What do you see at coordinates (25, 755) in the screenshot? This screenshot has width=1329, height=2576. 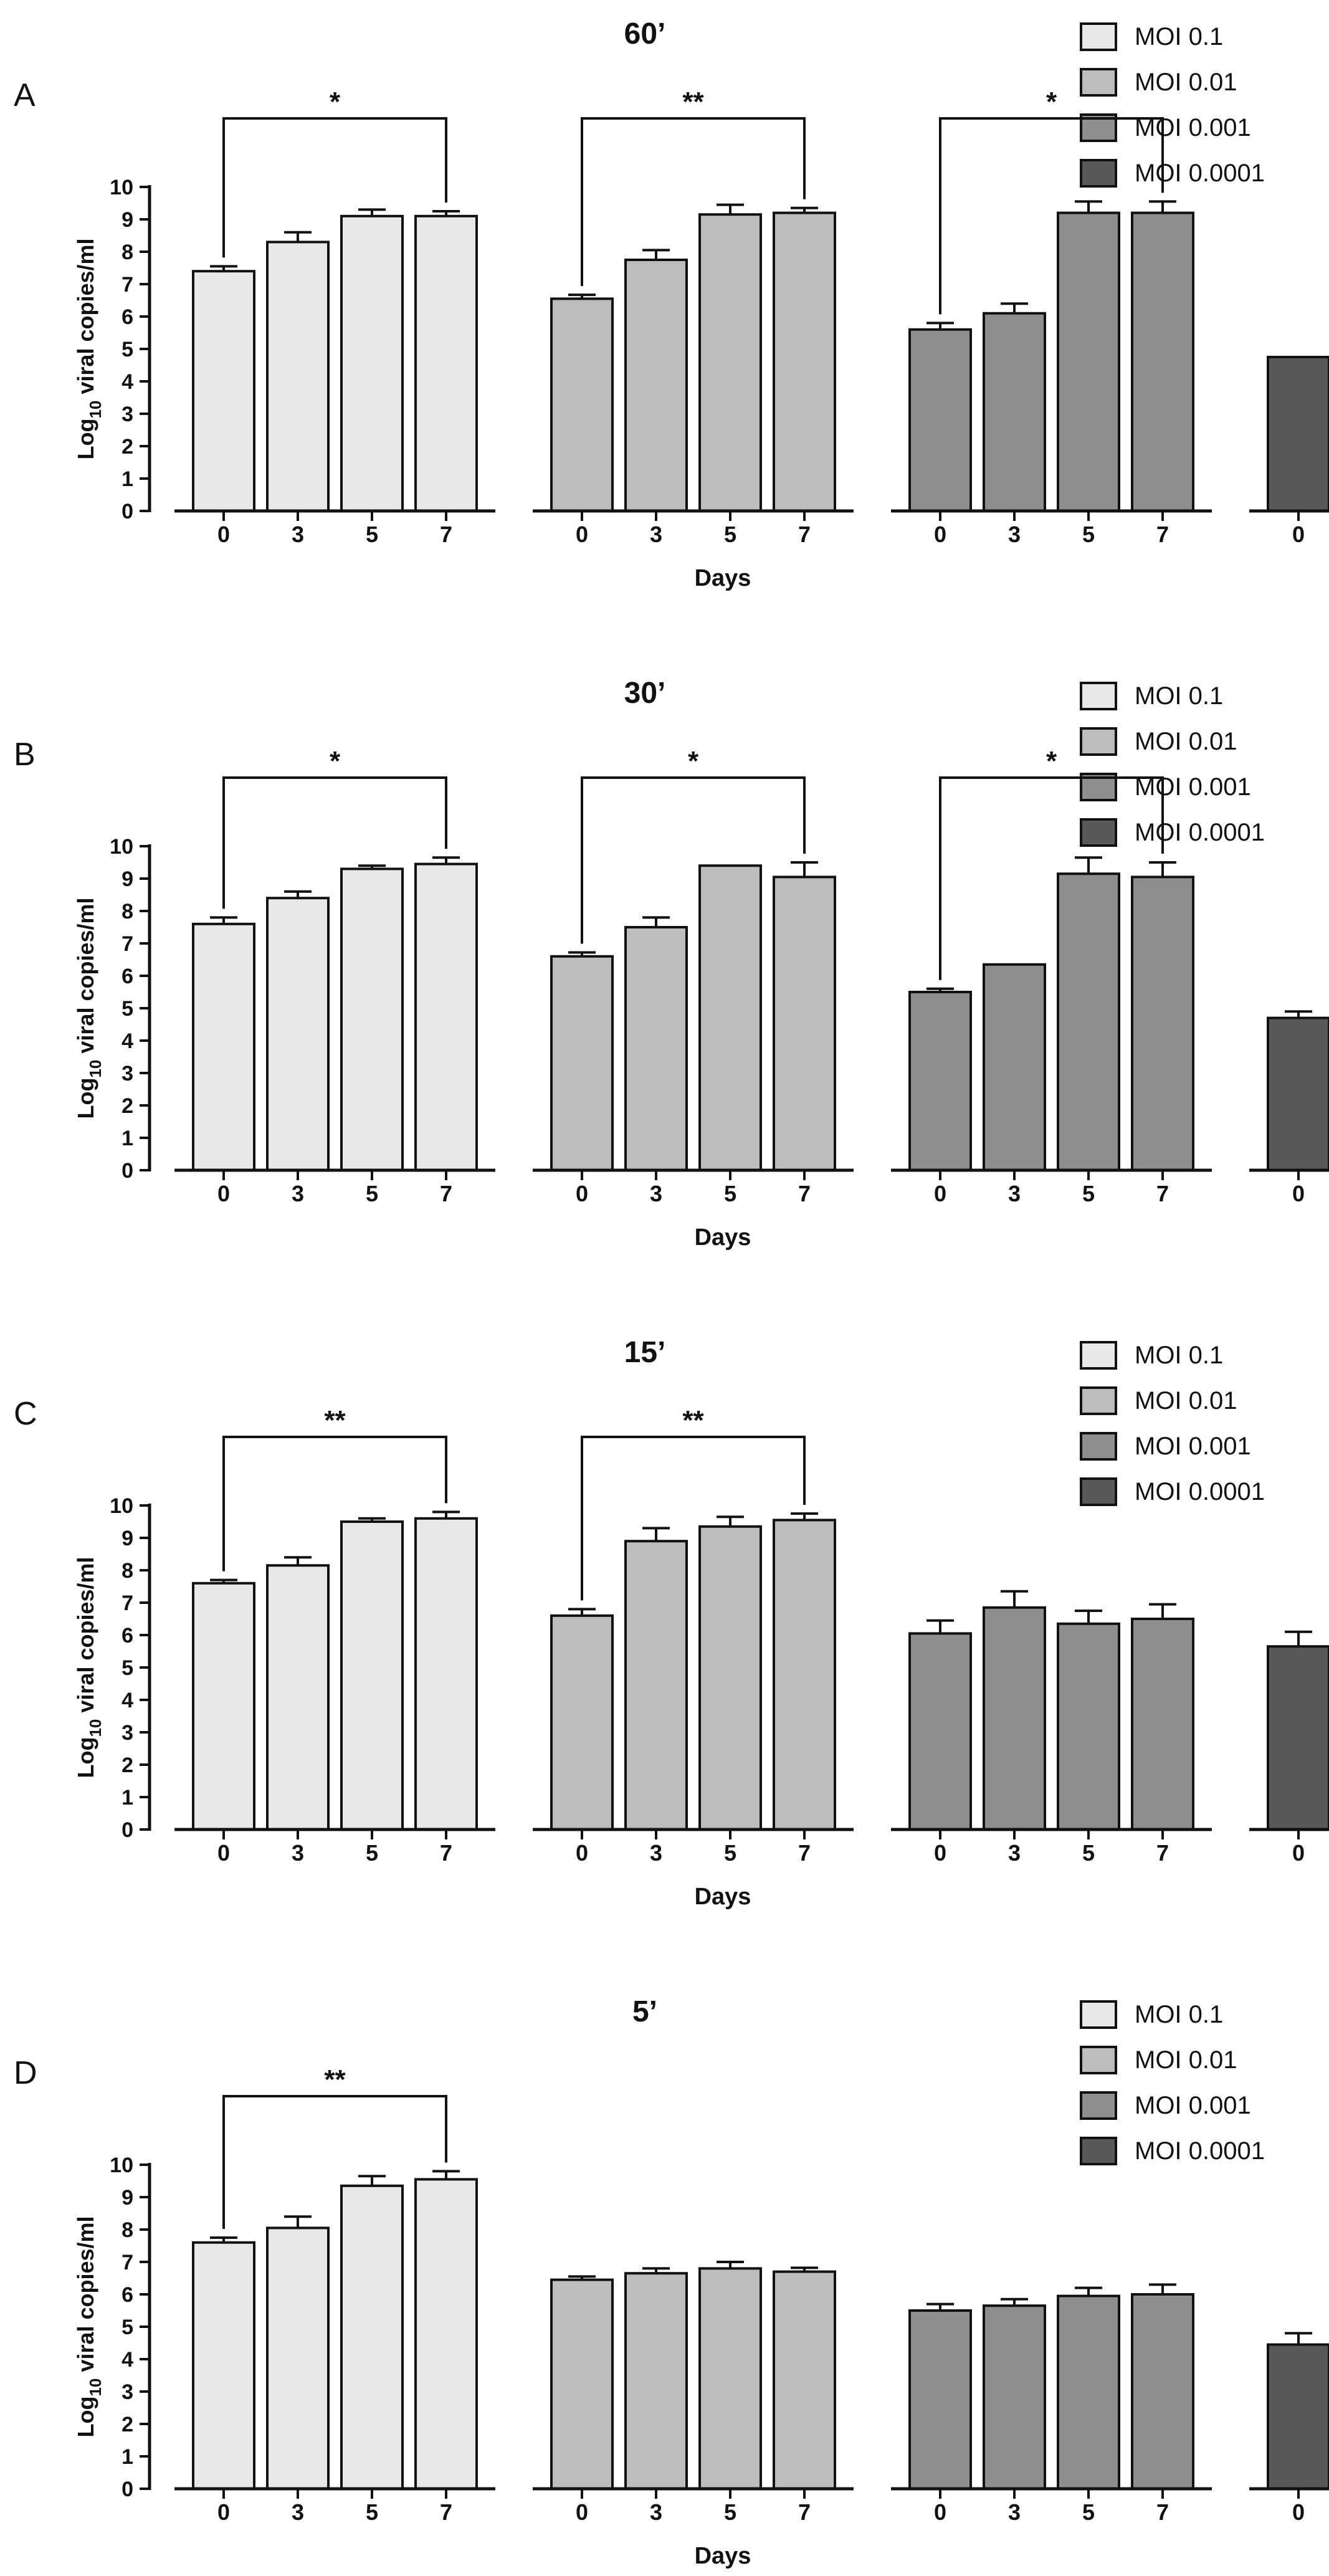 I see `panel-letter: B` at bounding box center [25, 755].